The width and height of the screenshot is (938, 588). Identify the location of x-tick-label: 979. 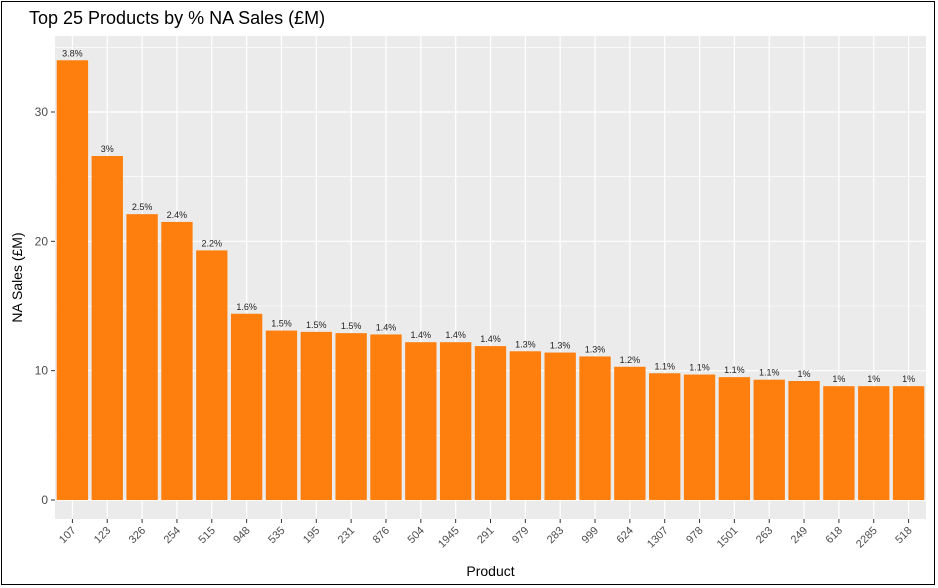
(520, 535).